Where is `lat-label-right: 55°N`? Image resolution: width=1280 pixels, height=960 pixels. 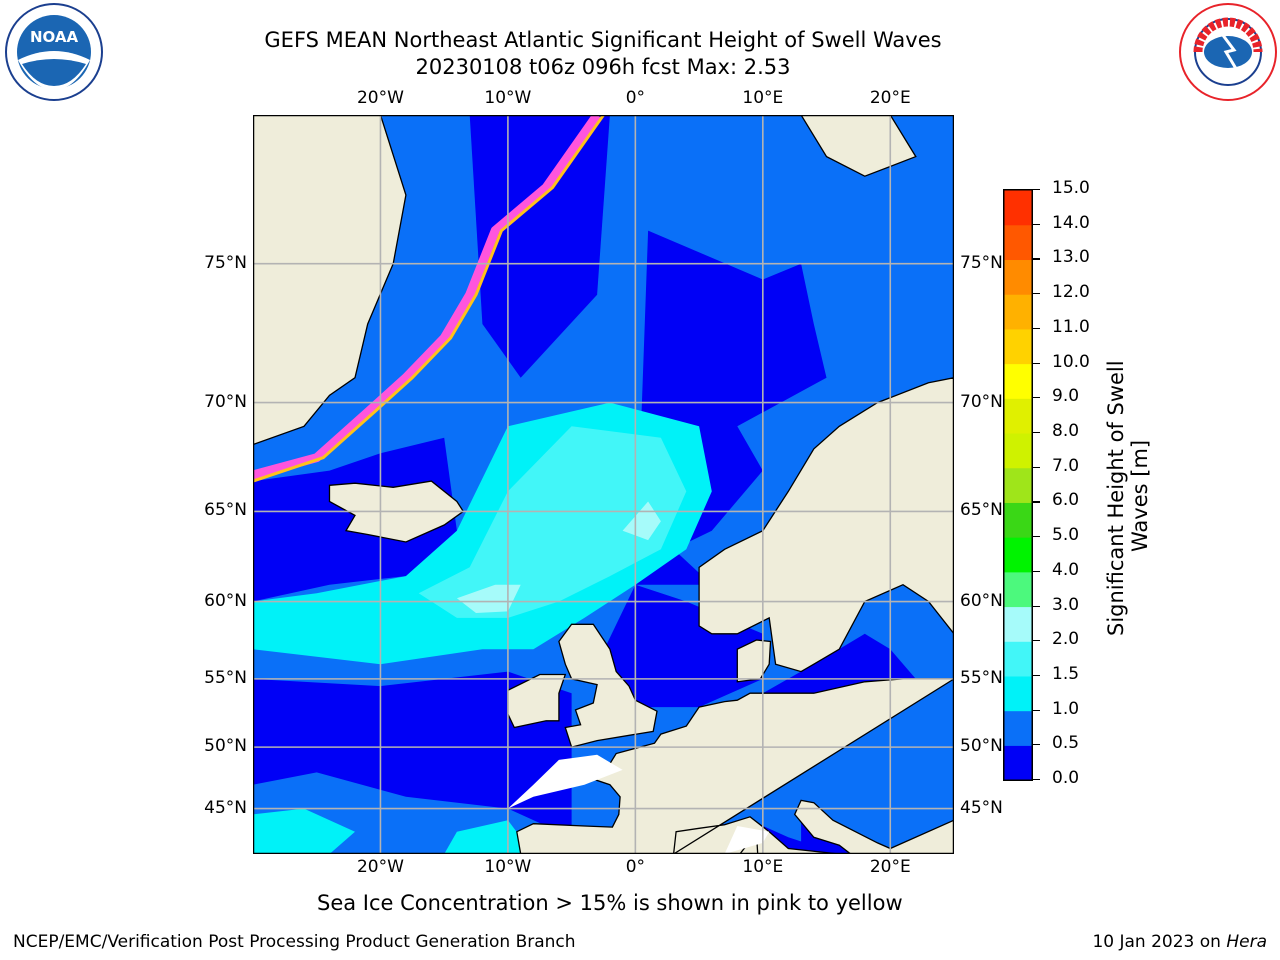
lat-label-right: 55°N is located at coordinates (981, 677).